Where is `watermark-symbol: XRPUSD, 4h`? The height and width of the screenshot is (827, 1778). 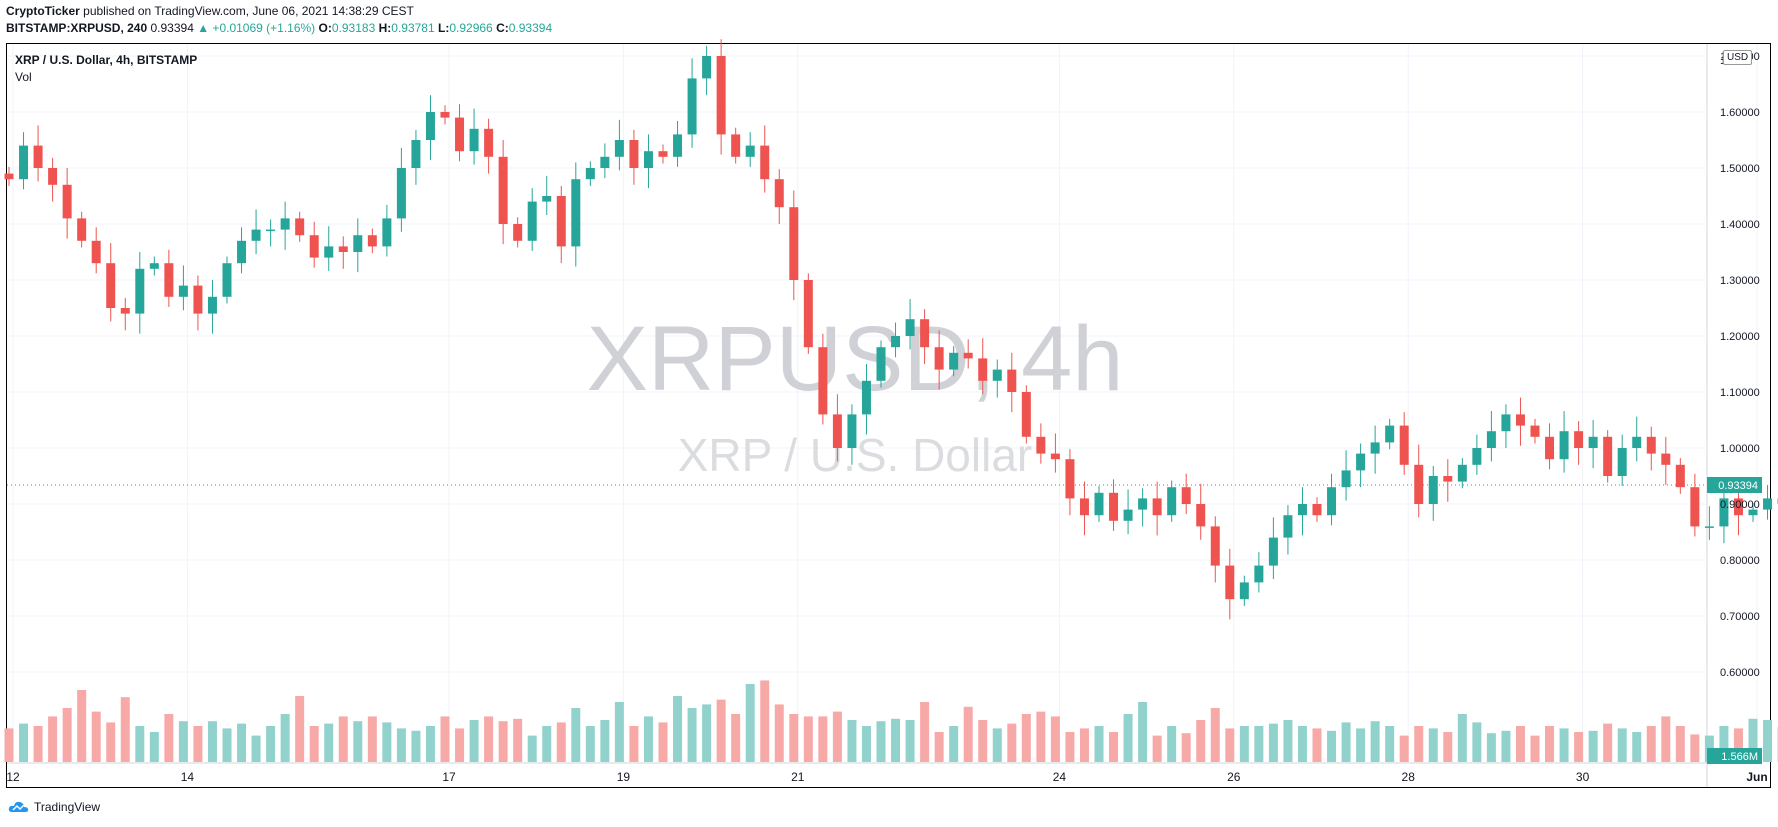 watermark-symbol: XRPUSD, 4h is located at coordinates (855, 359).